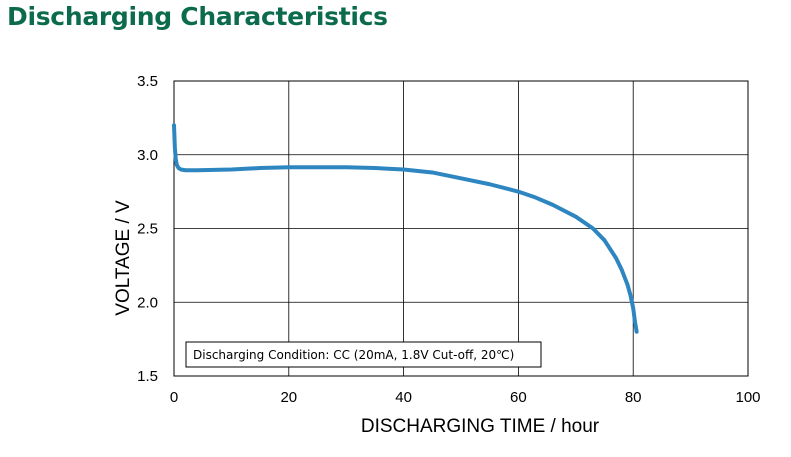 Image resolution: width=791 pixels, height=457 pixels. Describe the element at coordinates (147, 81) in the screenshot. I see `y-tick-label: 3.5` at that location.